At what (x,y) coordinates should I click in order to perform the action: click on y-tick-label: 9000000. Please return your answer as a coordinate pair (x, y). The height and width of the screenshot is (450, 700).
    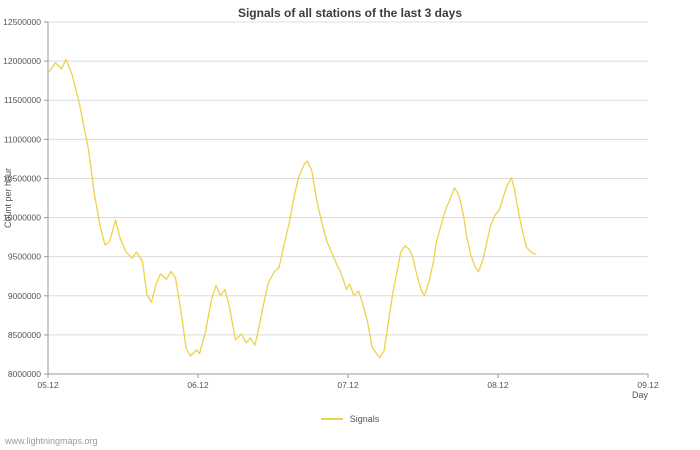
    Looking at the image, I should click on (24, 296).